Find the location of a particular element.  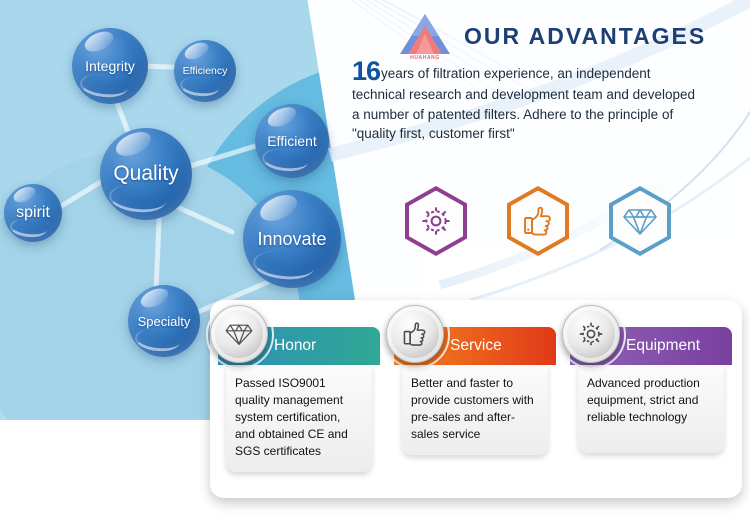

bubble-specialty: Specialty is located at coordinates (164, 321).